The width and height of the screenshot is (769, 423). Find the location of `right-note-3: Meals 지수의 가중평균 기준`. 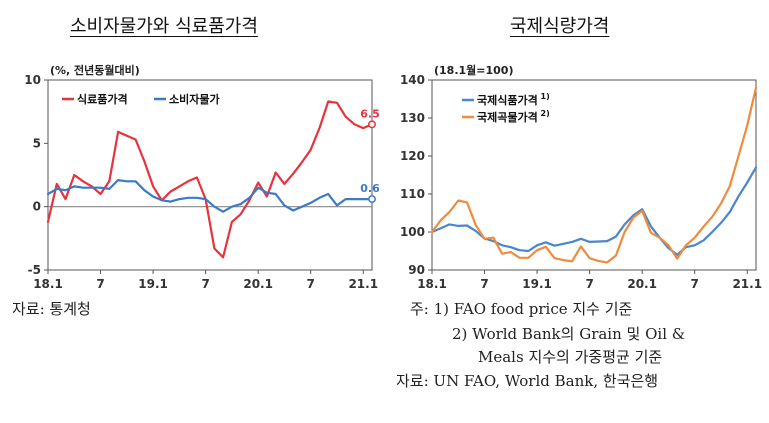

right-note-3: Meals 지수의 가중평균 기준 is located at coordinates (570, 357).